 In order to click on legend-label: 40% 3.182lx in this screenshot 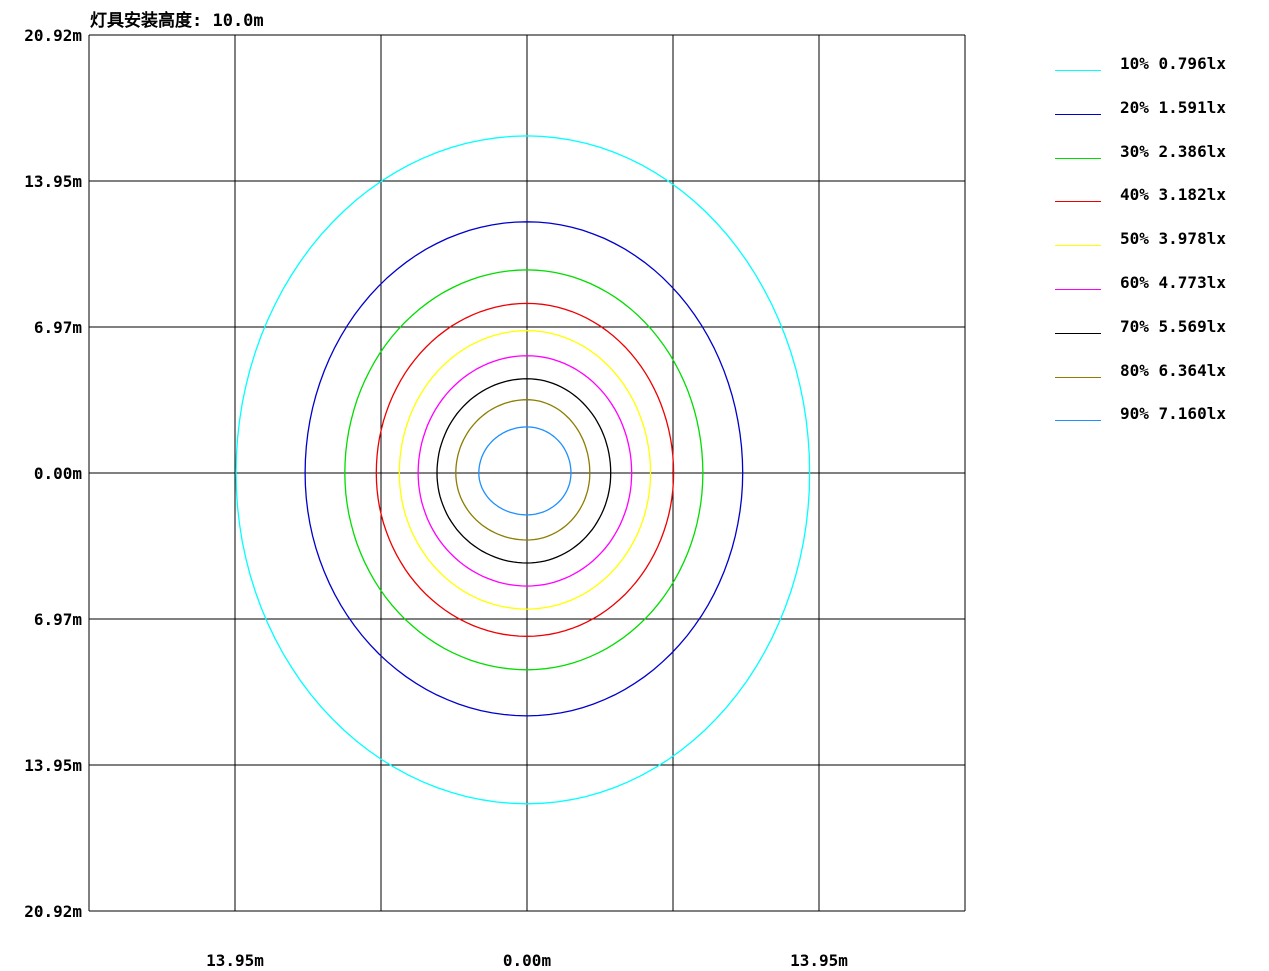, I will do `click(1173, 195)`.